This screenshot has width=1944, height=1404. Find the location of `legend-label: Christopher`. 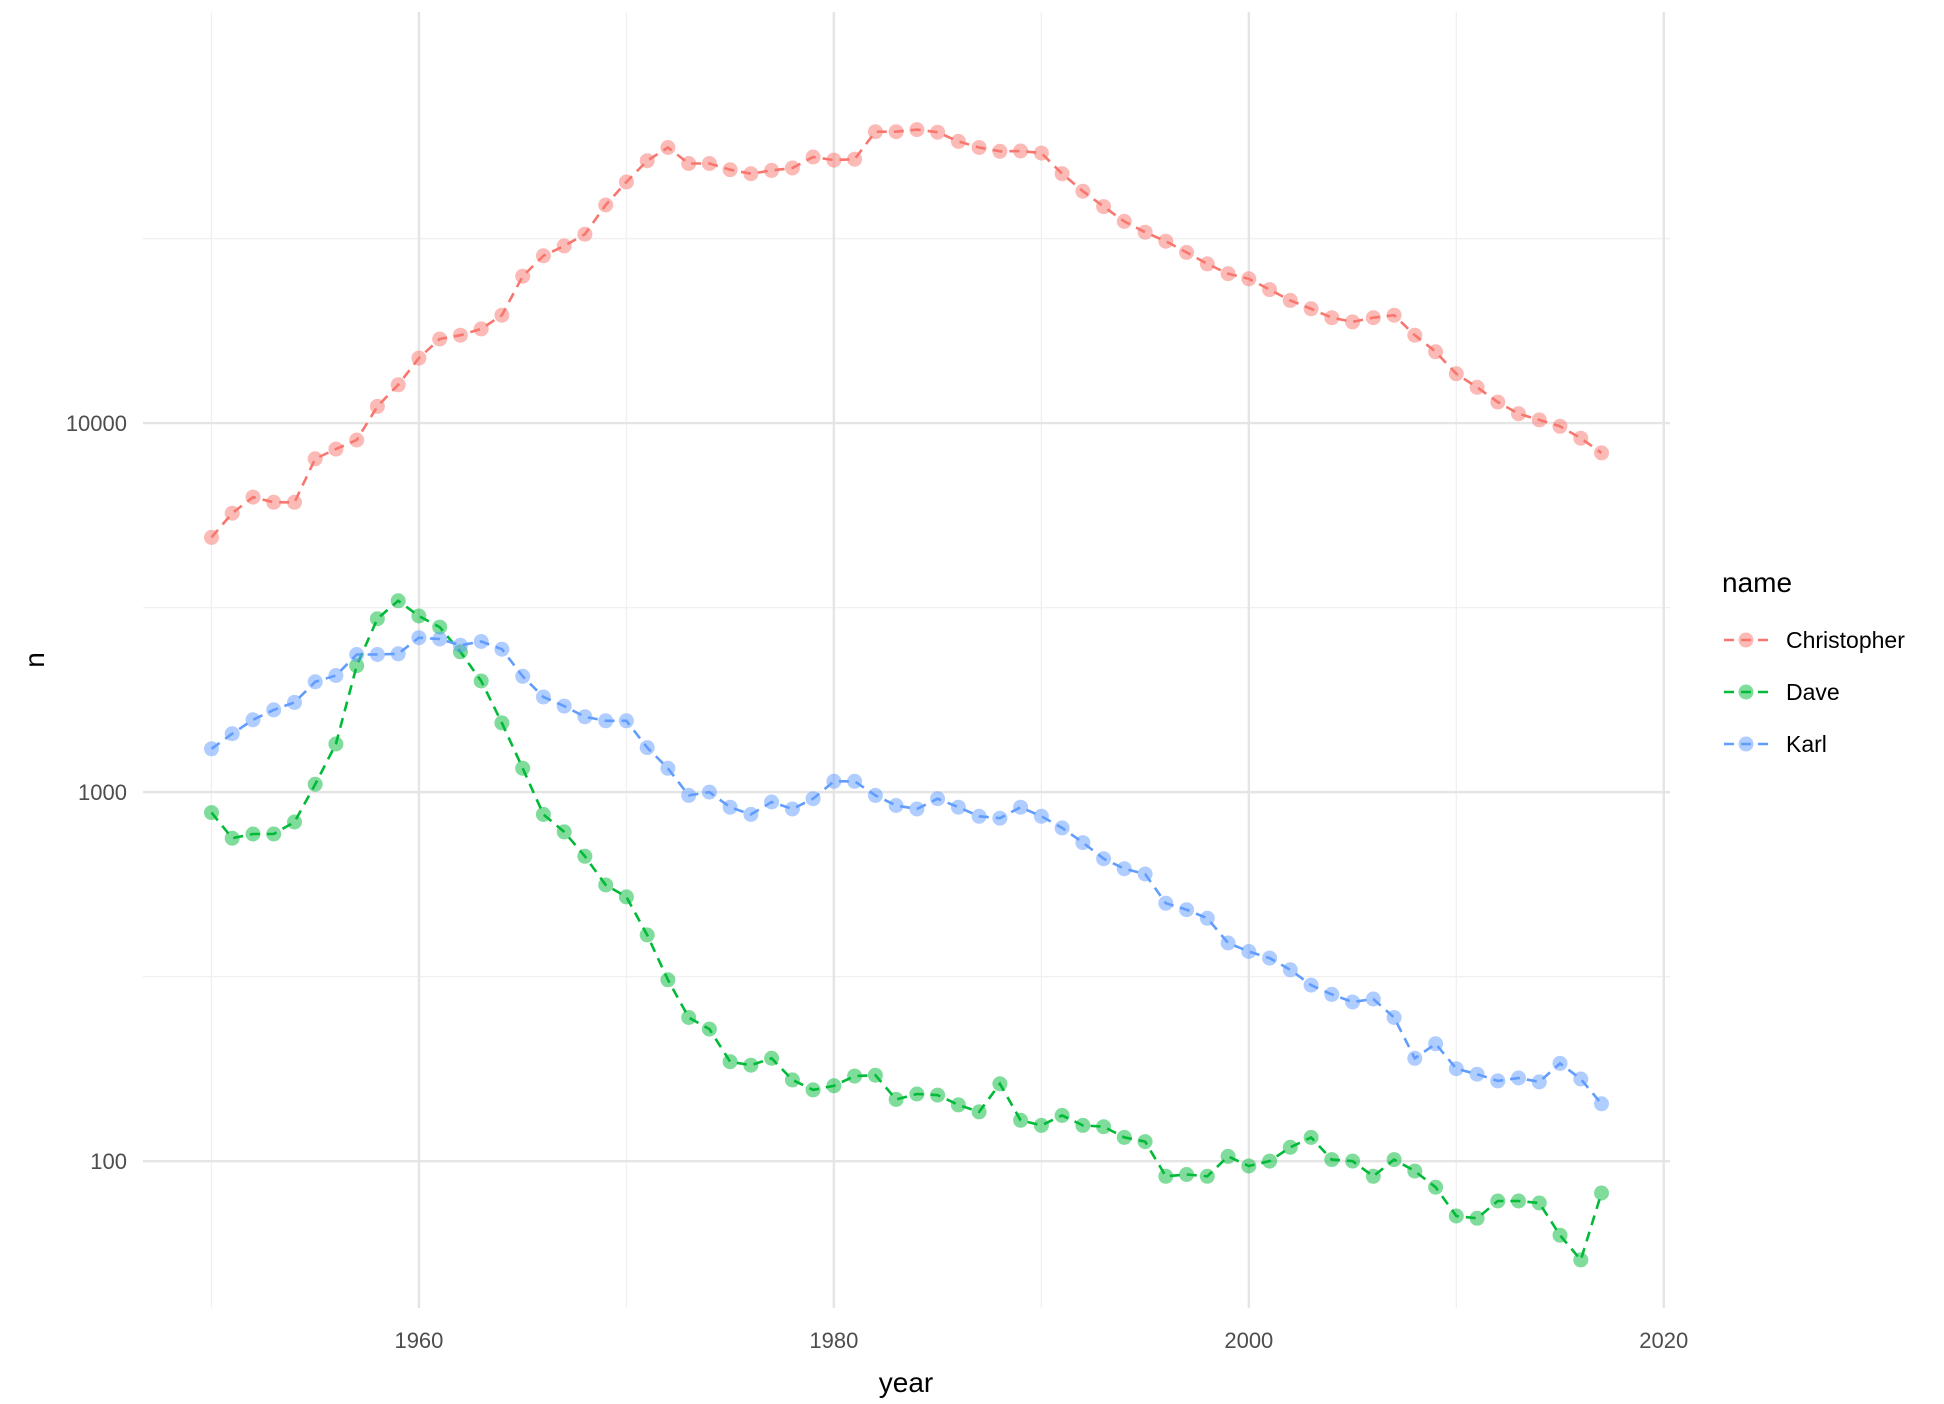

legend-label: Christopher is located at coordinates (1845, 640).